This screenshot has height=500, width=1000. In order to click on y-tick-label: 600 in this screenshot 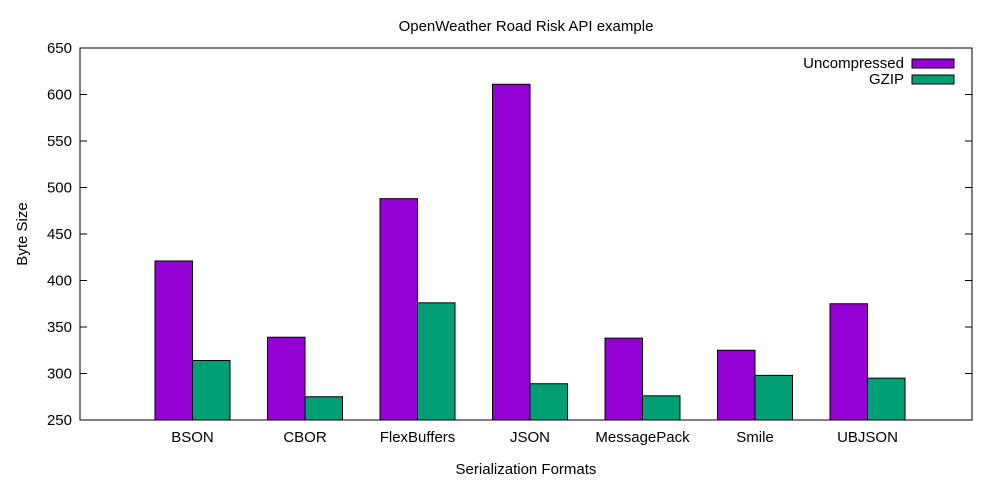, I will do `click(59, 95)`.